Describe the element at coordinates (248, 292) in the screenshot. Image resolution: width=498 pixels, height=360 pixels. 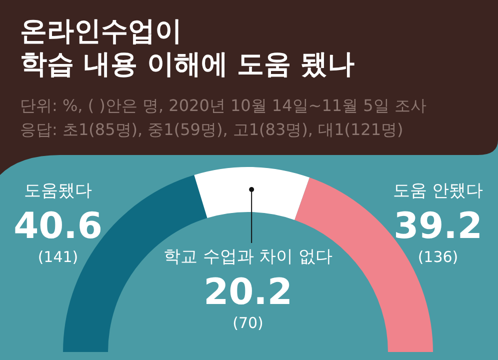
I see `data-label: 20.2` at that location.